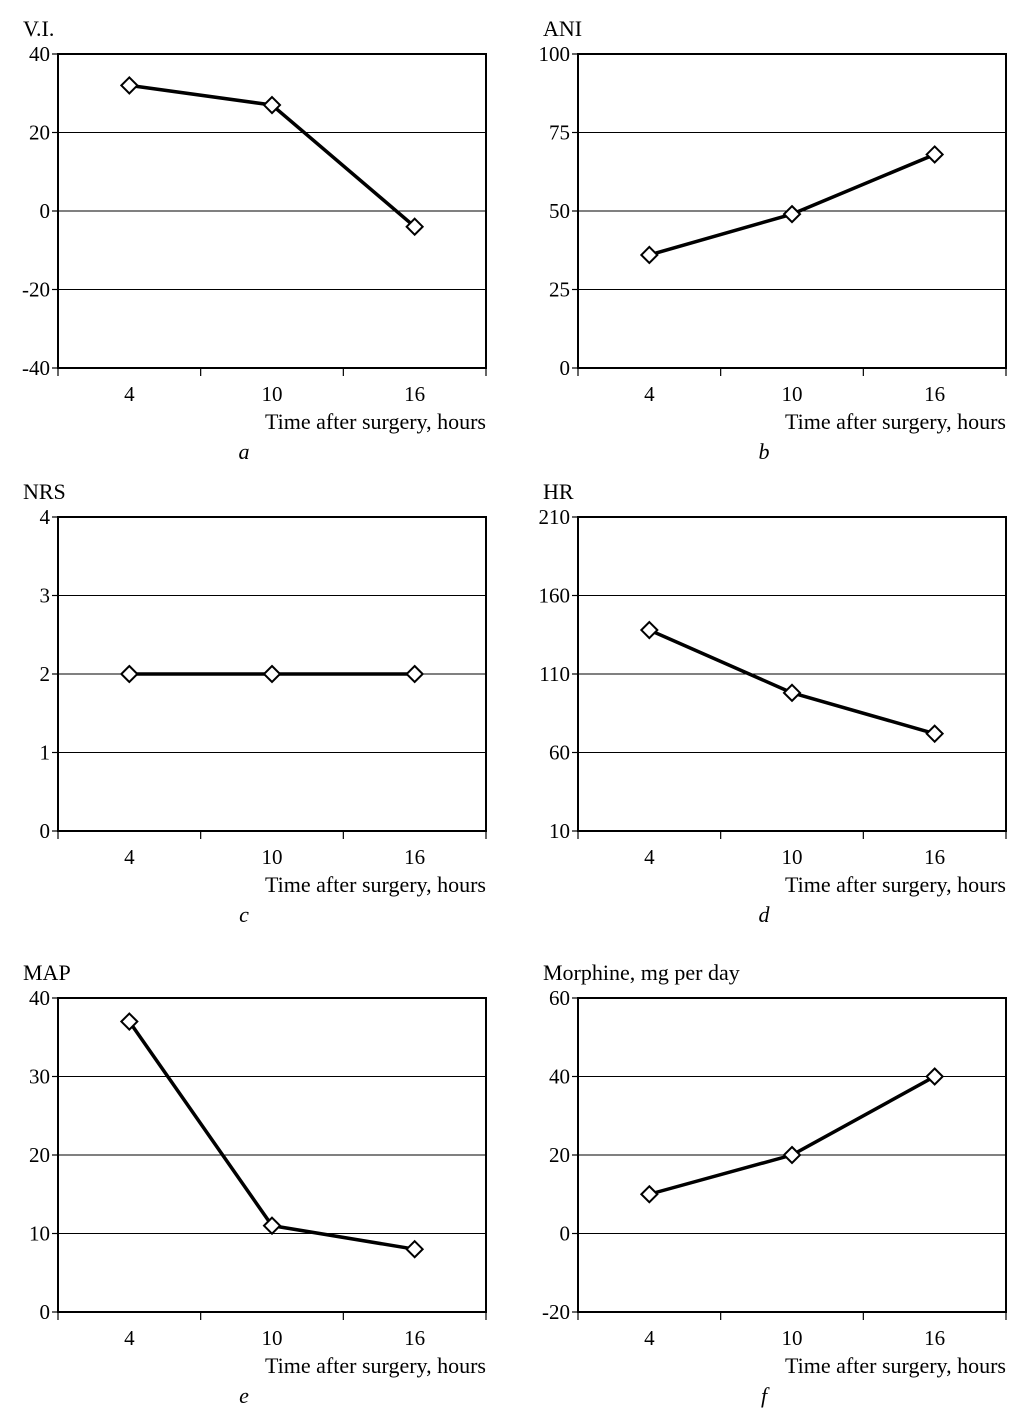 The height and width of the screenshot is (1410, 1010). I want to click on y-tick-label: 1, so click(45, 753).